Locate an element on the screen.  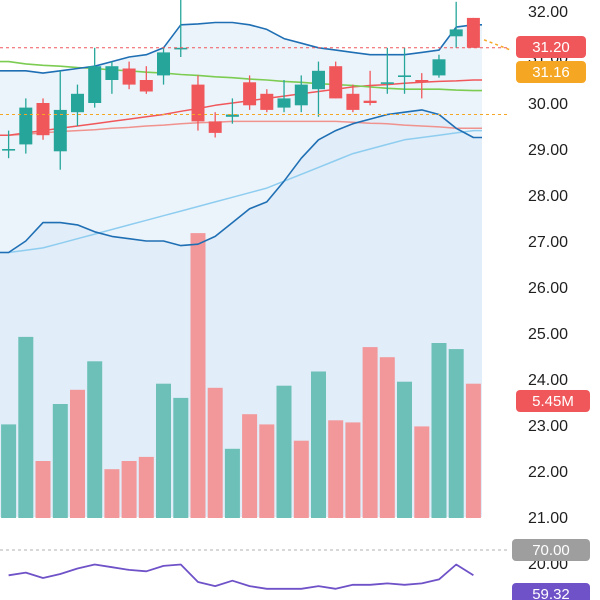
volume-badge: 5.45M is located at coordinates (553, 401).